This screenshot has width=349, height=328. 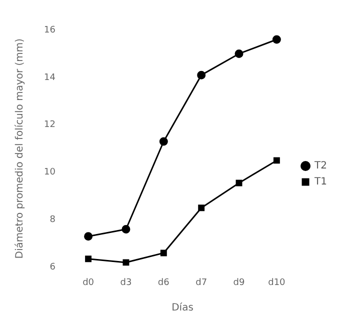 What do you see at coordinates (50, 125) in the screenshot?
I see `y-tick-label: 12` at bounding box center [50, 125].